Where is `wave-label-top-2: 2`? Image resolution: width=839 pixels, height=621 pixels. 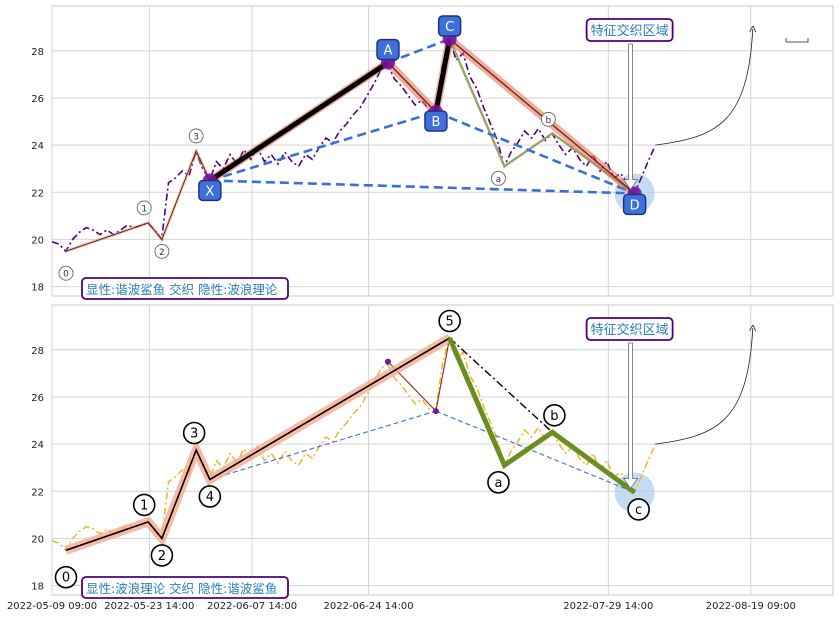
wave-label-top-2: 2 is located at coordinates (162, 251).